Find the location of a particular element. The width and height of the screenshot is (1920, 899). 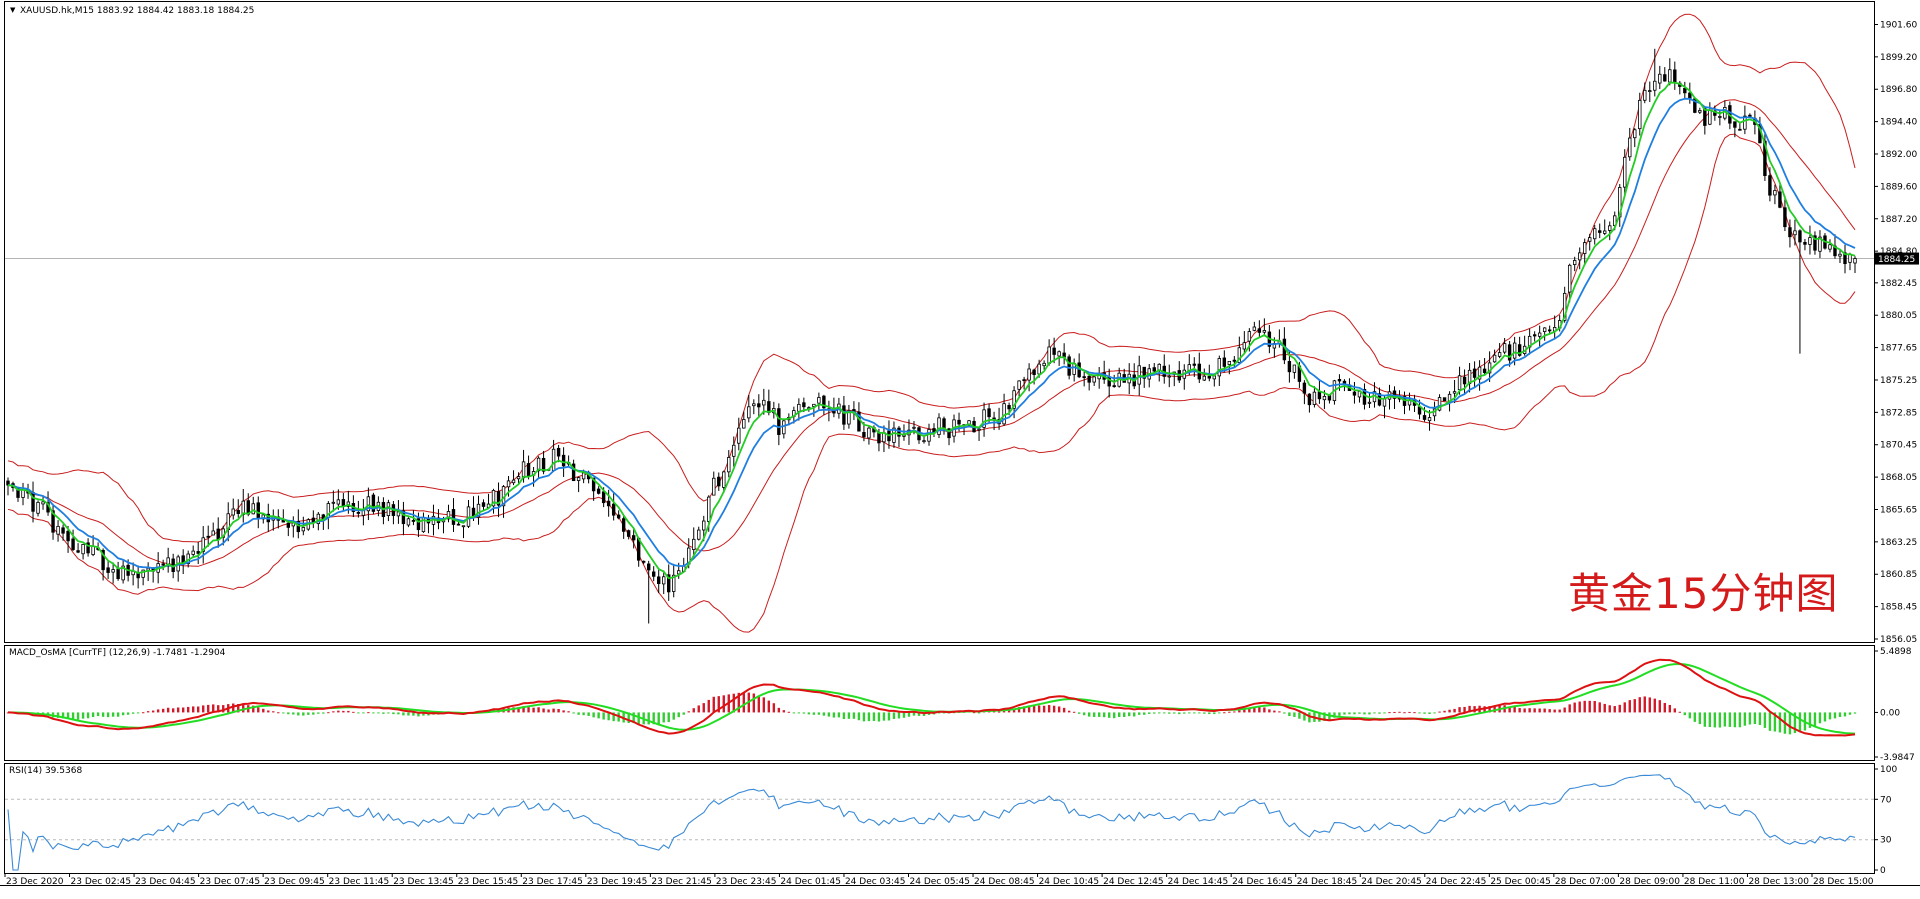

x-tick-label: 24 Dec 14:45 is located at coordinates (1198, 882).